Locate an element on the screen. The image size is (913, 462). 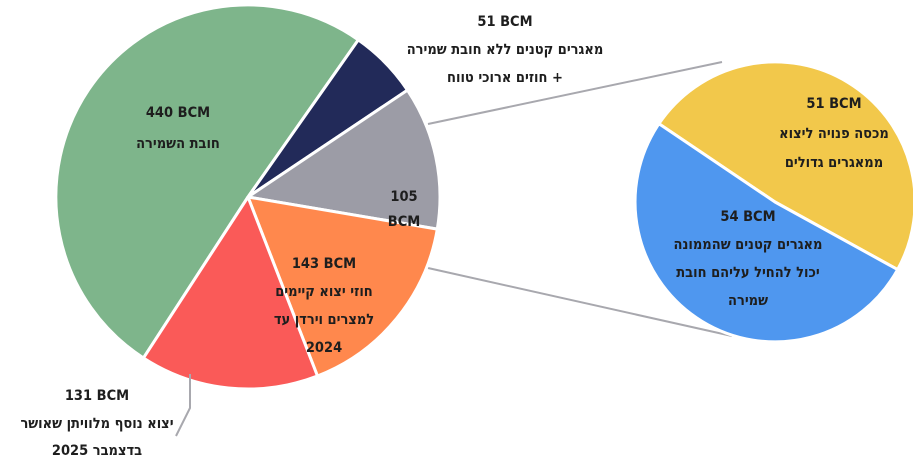
slice-value-label: 54 BCM is located at coordinates (747, 217).